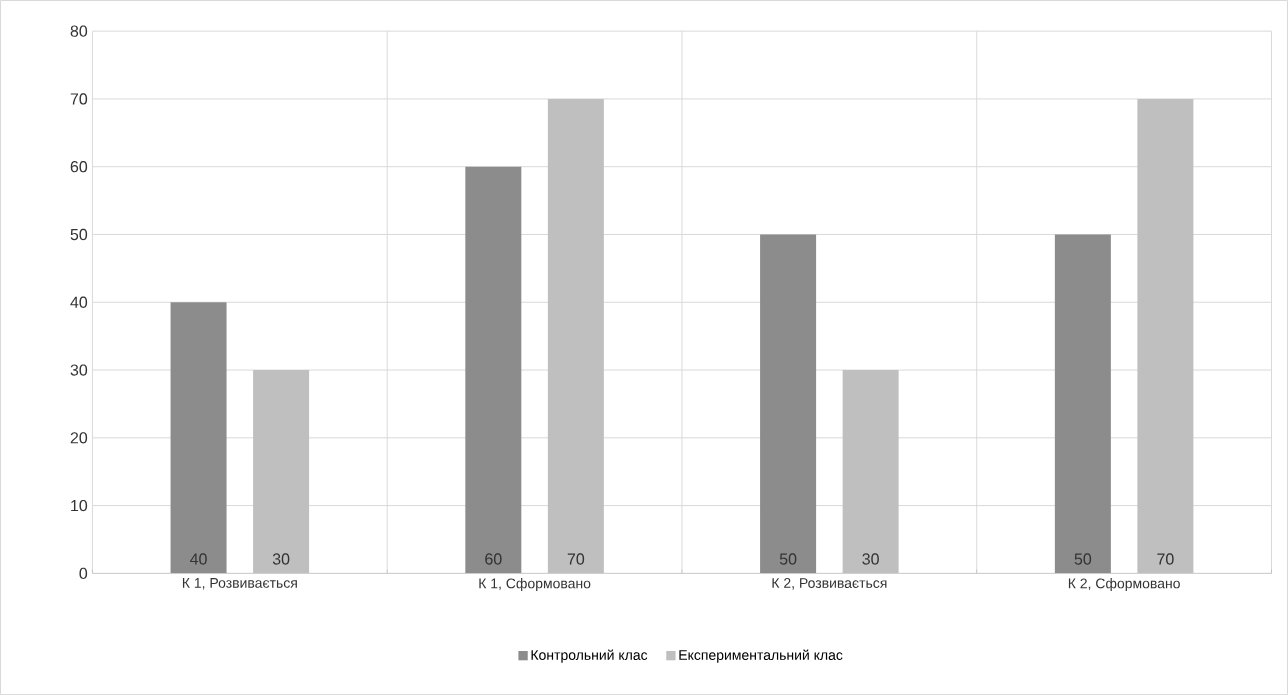 The width and height of the screenshot is (1288, 695). What do you see at coordinates (79, 370) in the screenshot?
I see `y-tick-label: 30` at bounding box center [79, 370].